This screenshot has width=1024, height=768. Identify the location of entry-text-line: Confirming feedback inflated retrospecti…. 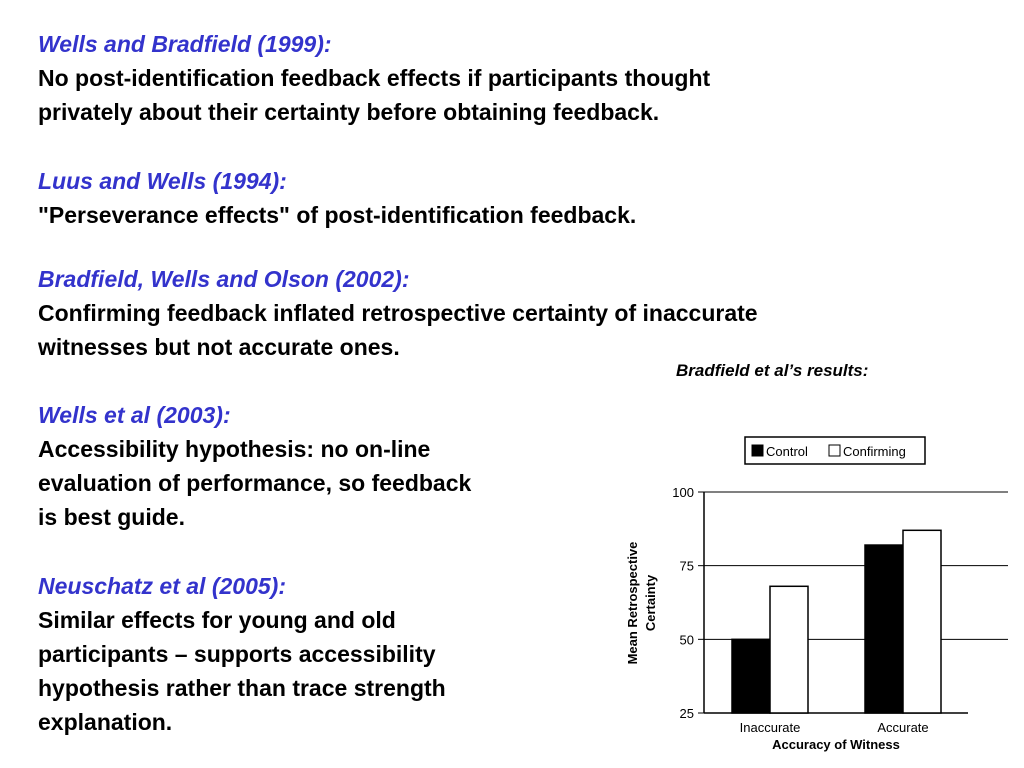
(398, 313).